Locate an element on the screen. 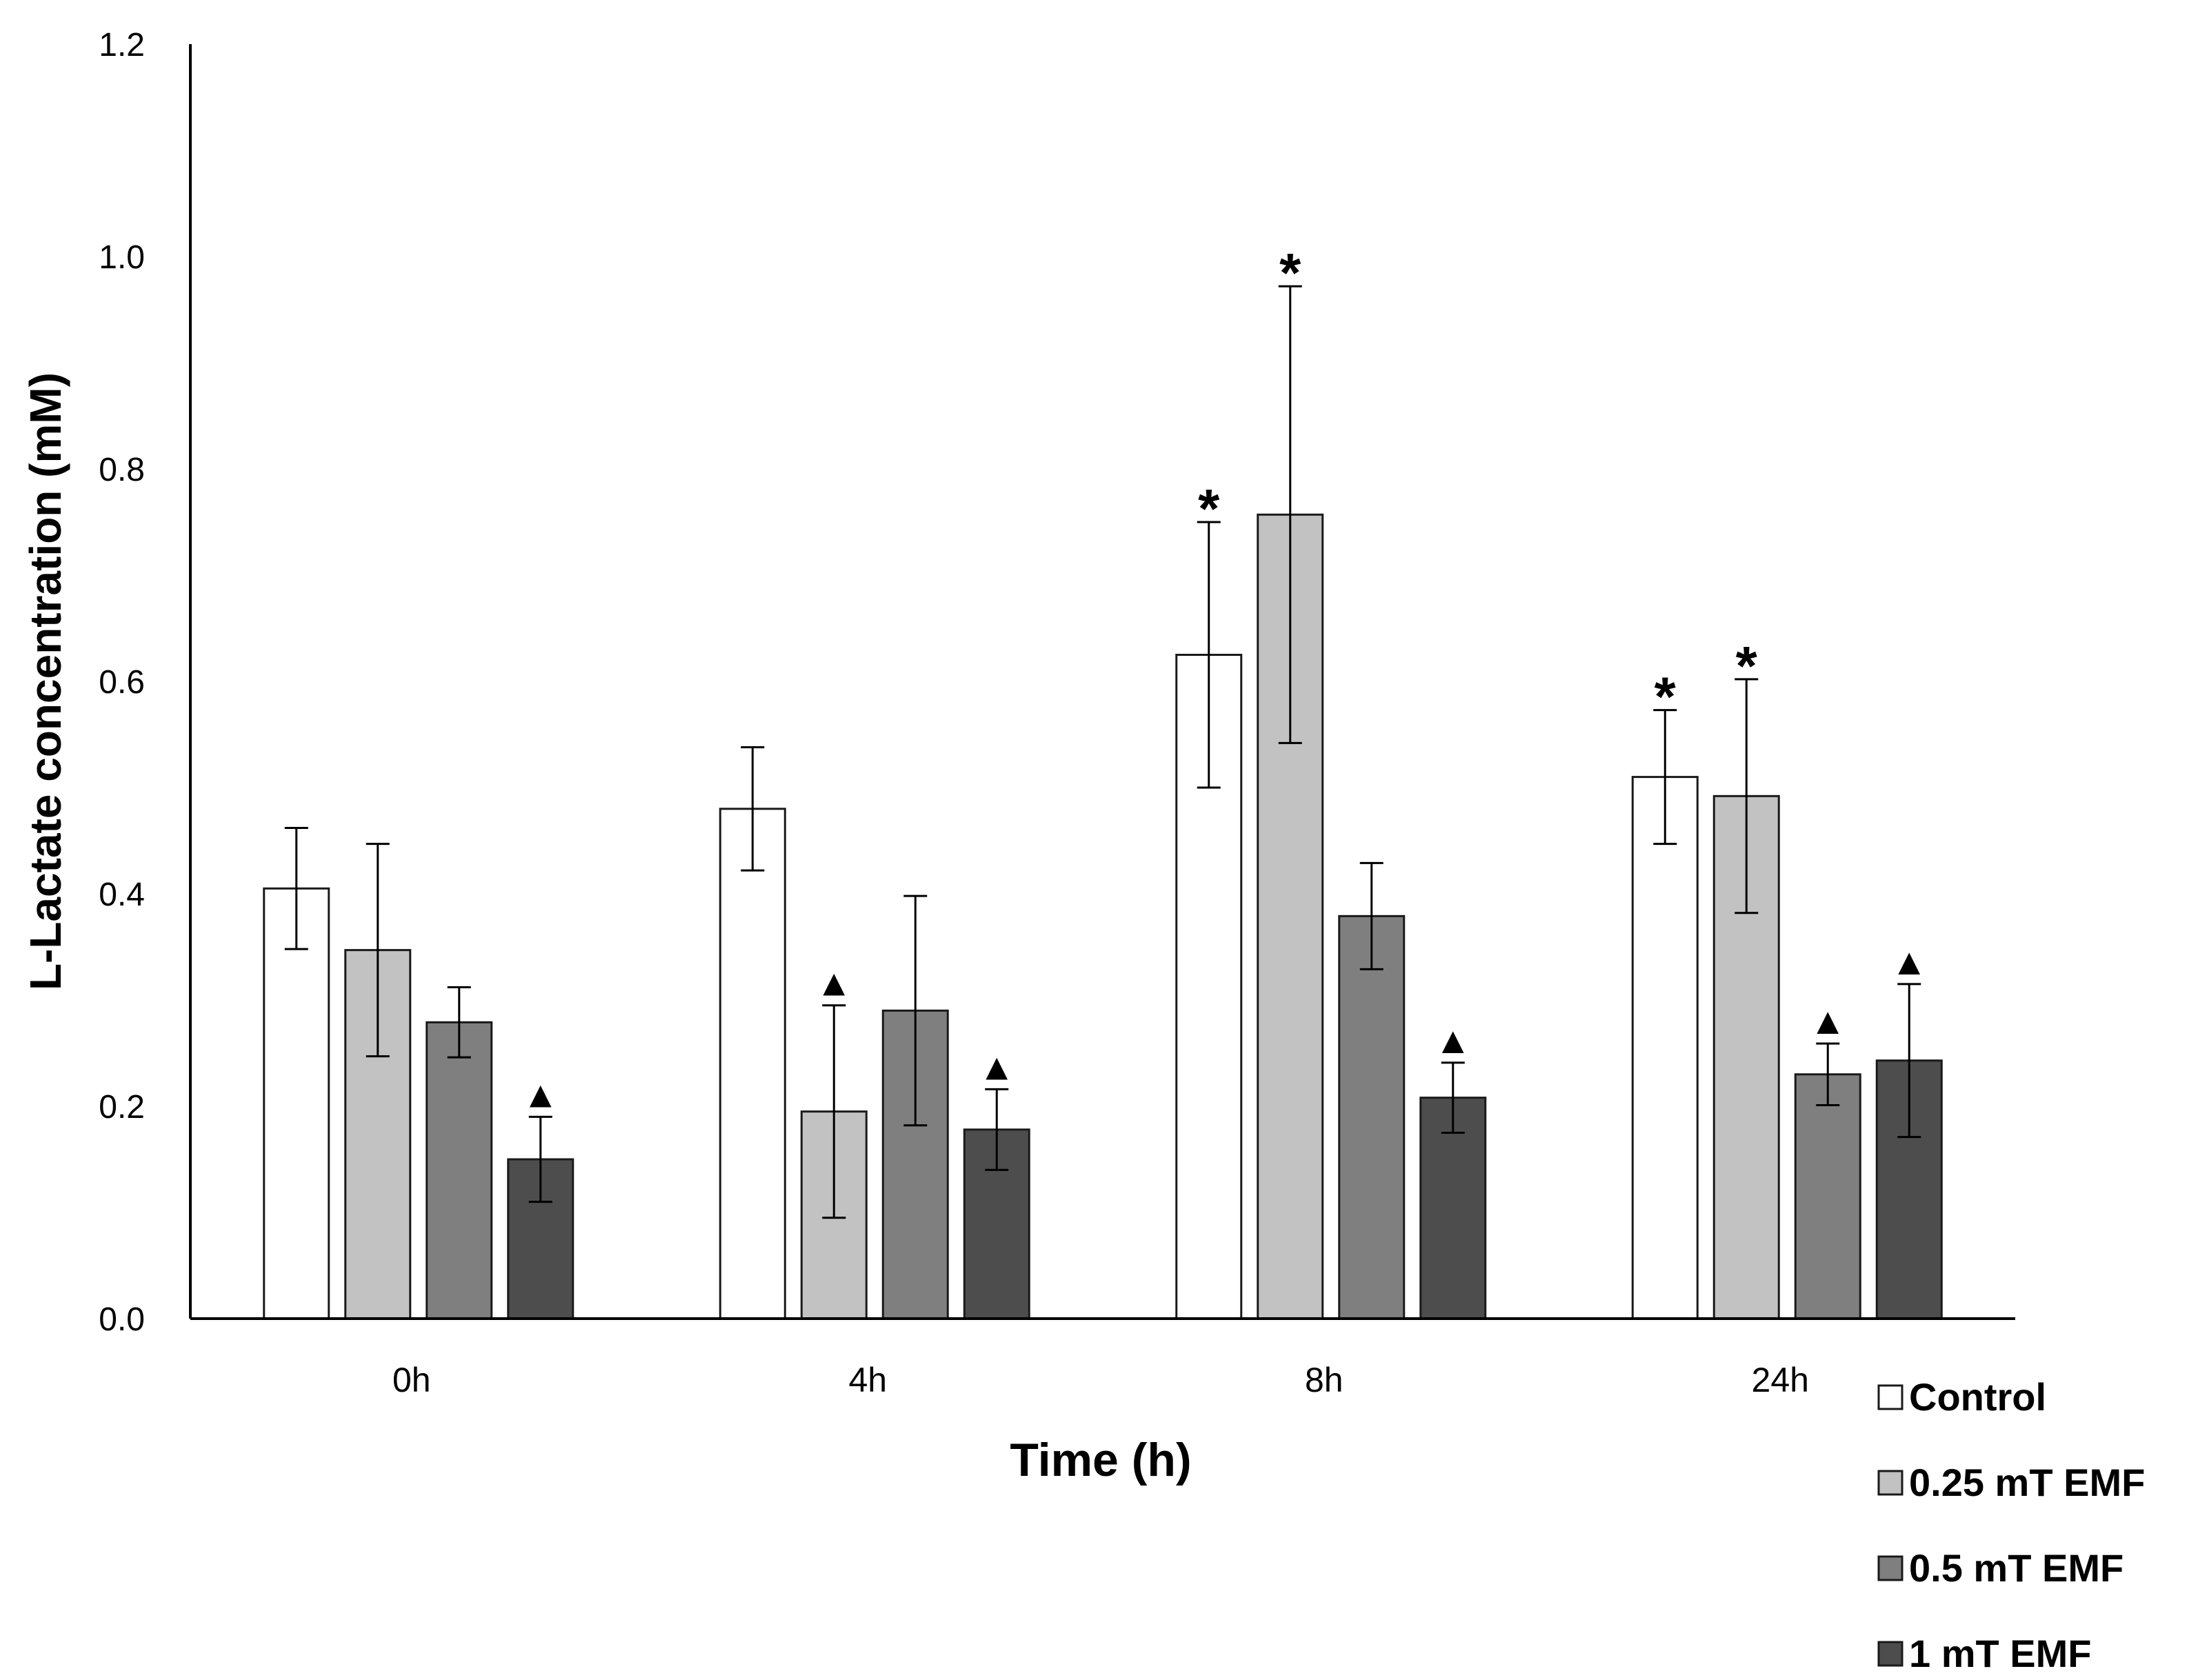  legend-label: Control is located at coordinates (1977, 1397).